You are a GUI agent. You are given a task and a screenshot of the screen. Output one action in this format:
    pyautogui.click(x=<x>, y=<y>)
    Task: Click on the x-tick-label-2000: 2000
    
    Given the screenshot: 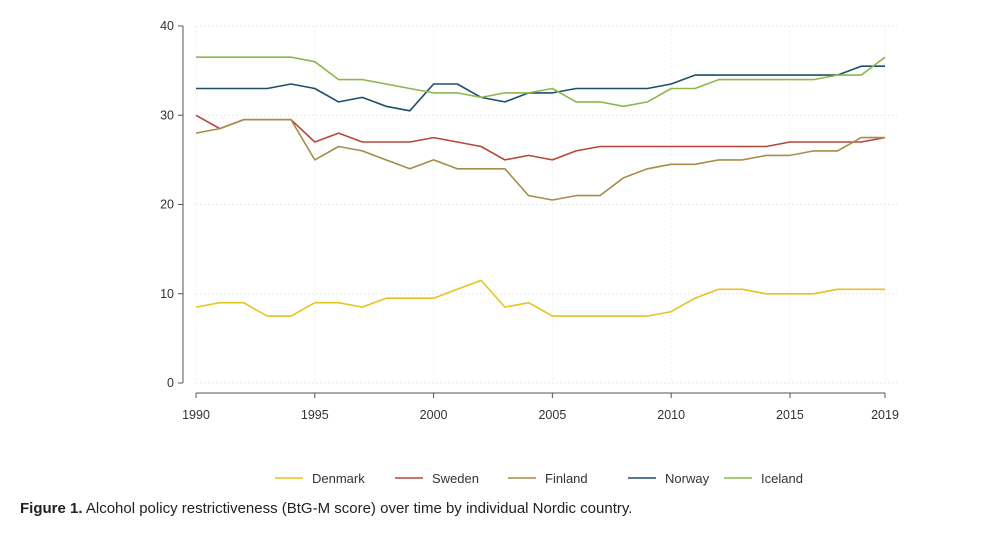 What is the action you would take?
    pyautogui.click(x=434, y=415)
    